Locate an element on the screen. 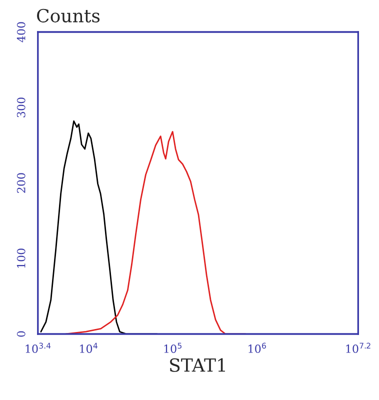 This screenshot has width=379, height=400. y-tick-label: 200 is located at coordinates (21, 183).